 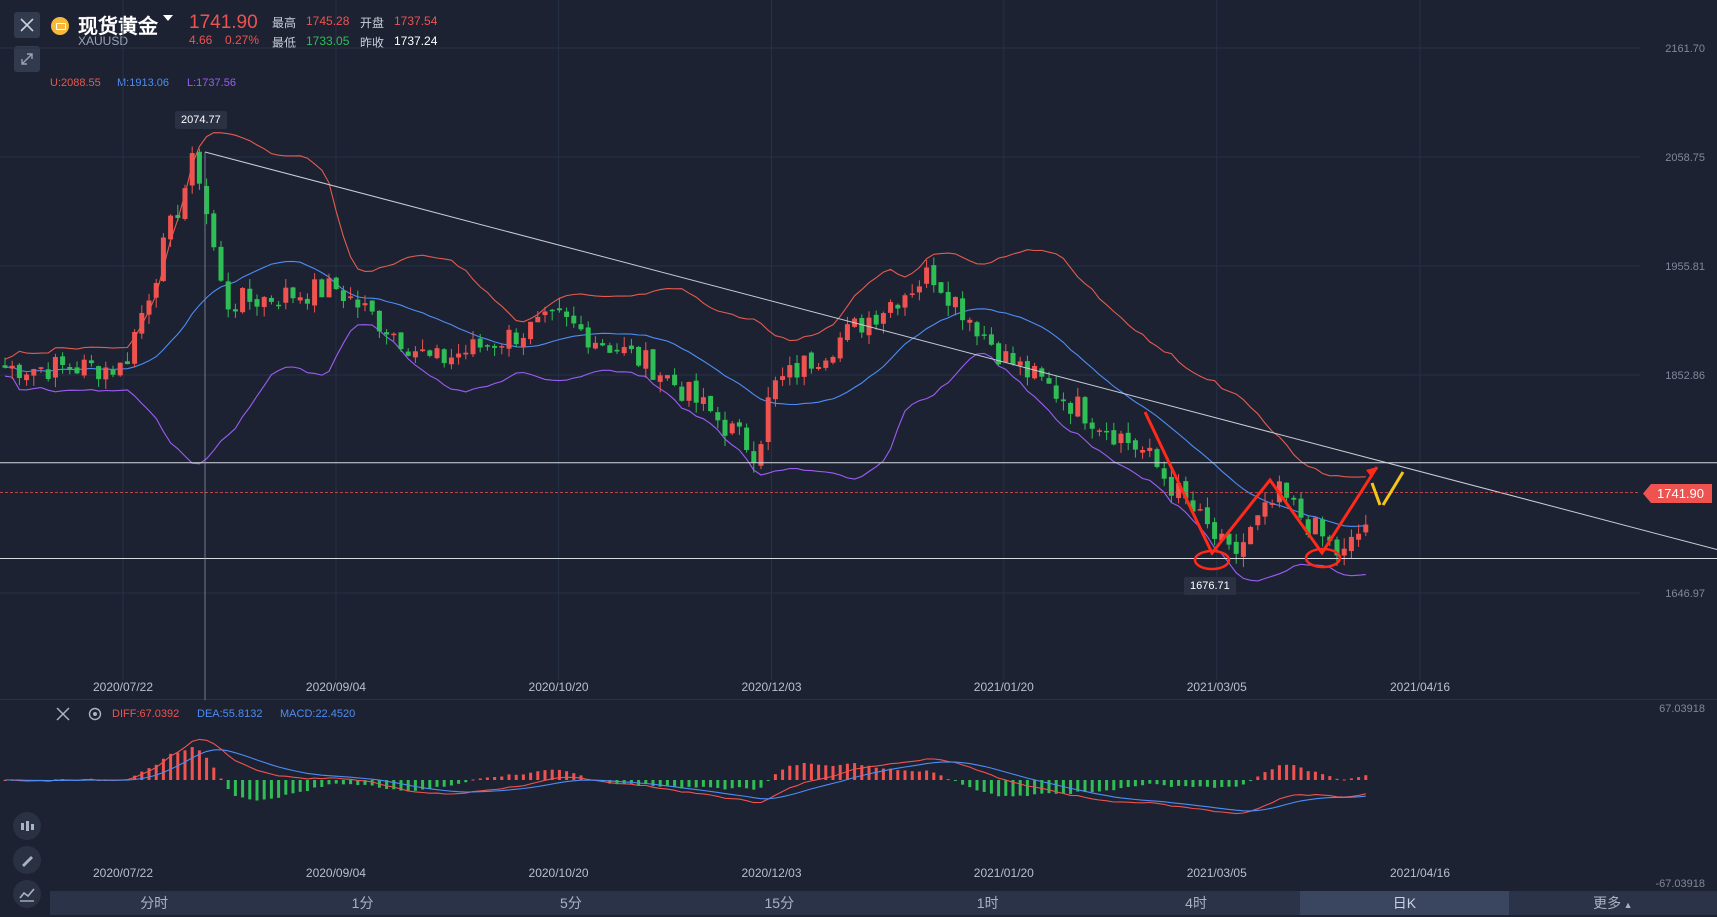 I want to click on tab-1min: 1分, so click(x=362, y=903).